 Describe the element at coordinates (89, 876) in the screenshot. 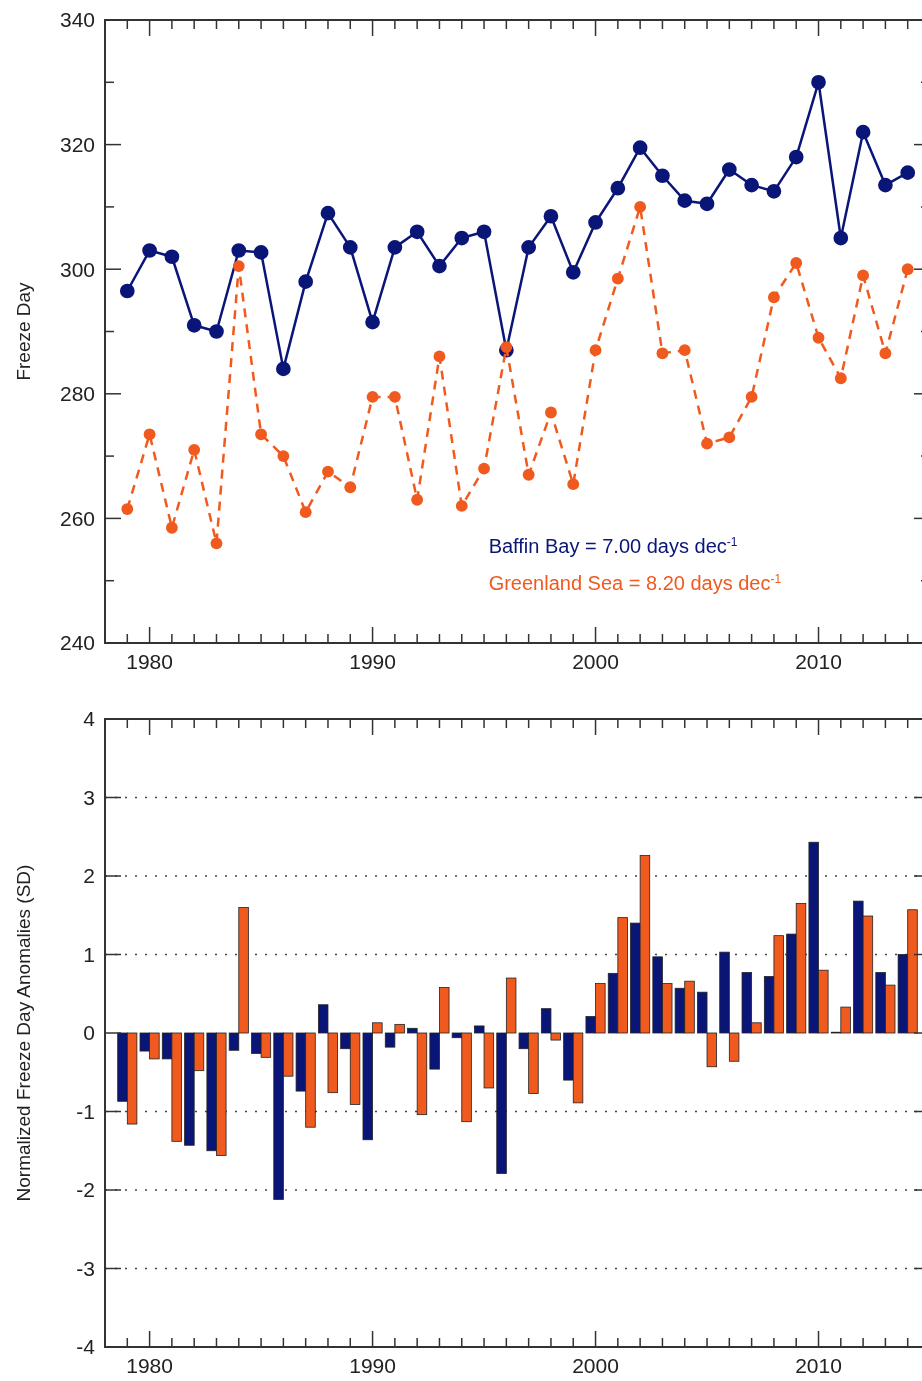

I see `y-tick-label: 2` at that location.